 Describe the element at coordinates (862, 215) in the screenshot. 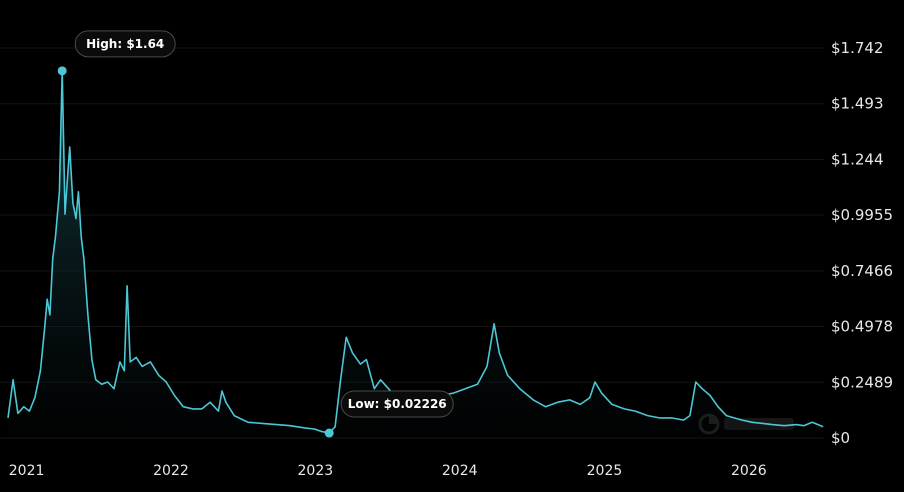

I see `y-tick-label: $0.9955` at that location.